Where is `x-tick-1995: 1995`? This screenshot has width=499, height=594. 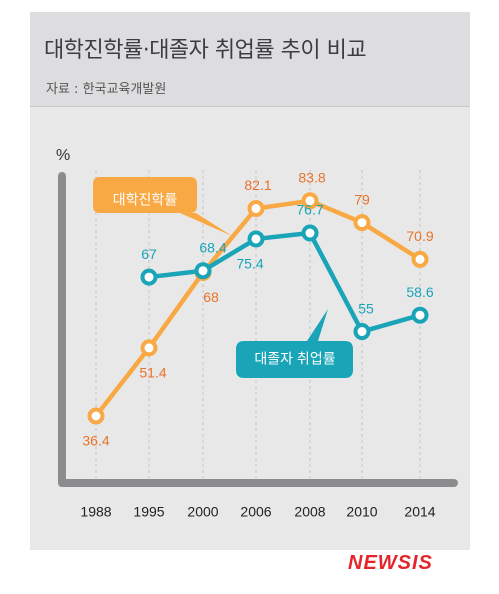
x-tick-1995: 1995 is located at coordinates (148, 512).